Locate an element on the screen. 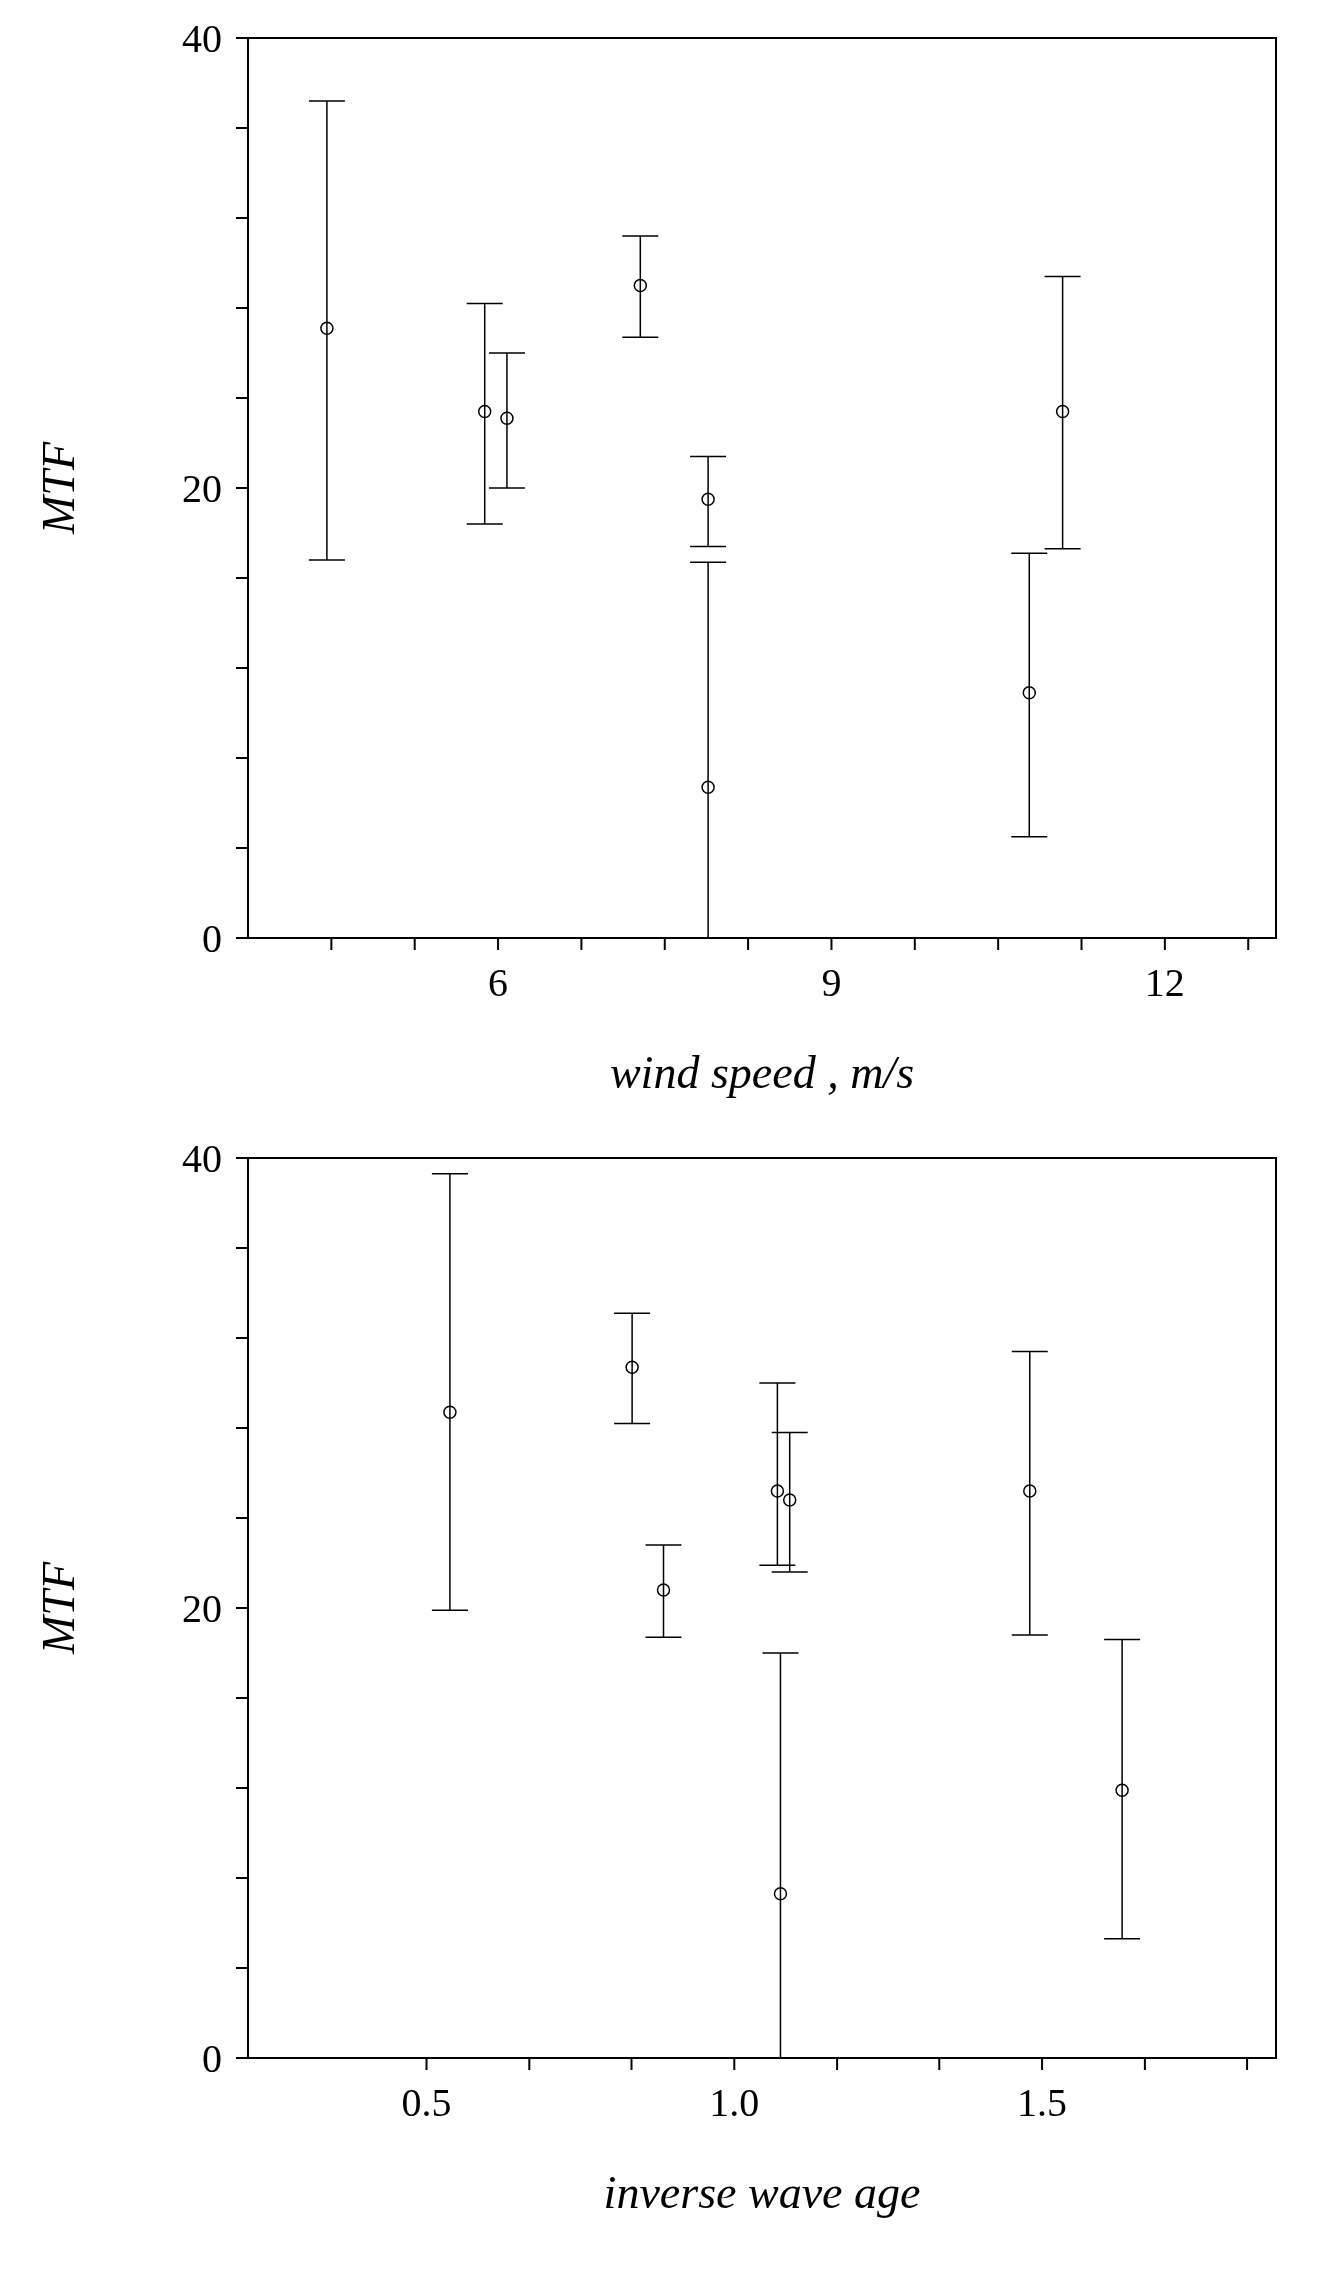 This screenshot has width=1333, height=2281. x-axis-title: wind speed , m/s is located at coordinates (762, 1072).